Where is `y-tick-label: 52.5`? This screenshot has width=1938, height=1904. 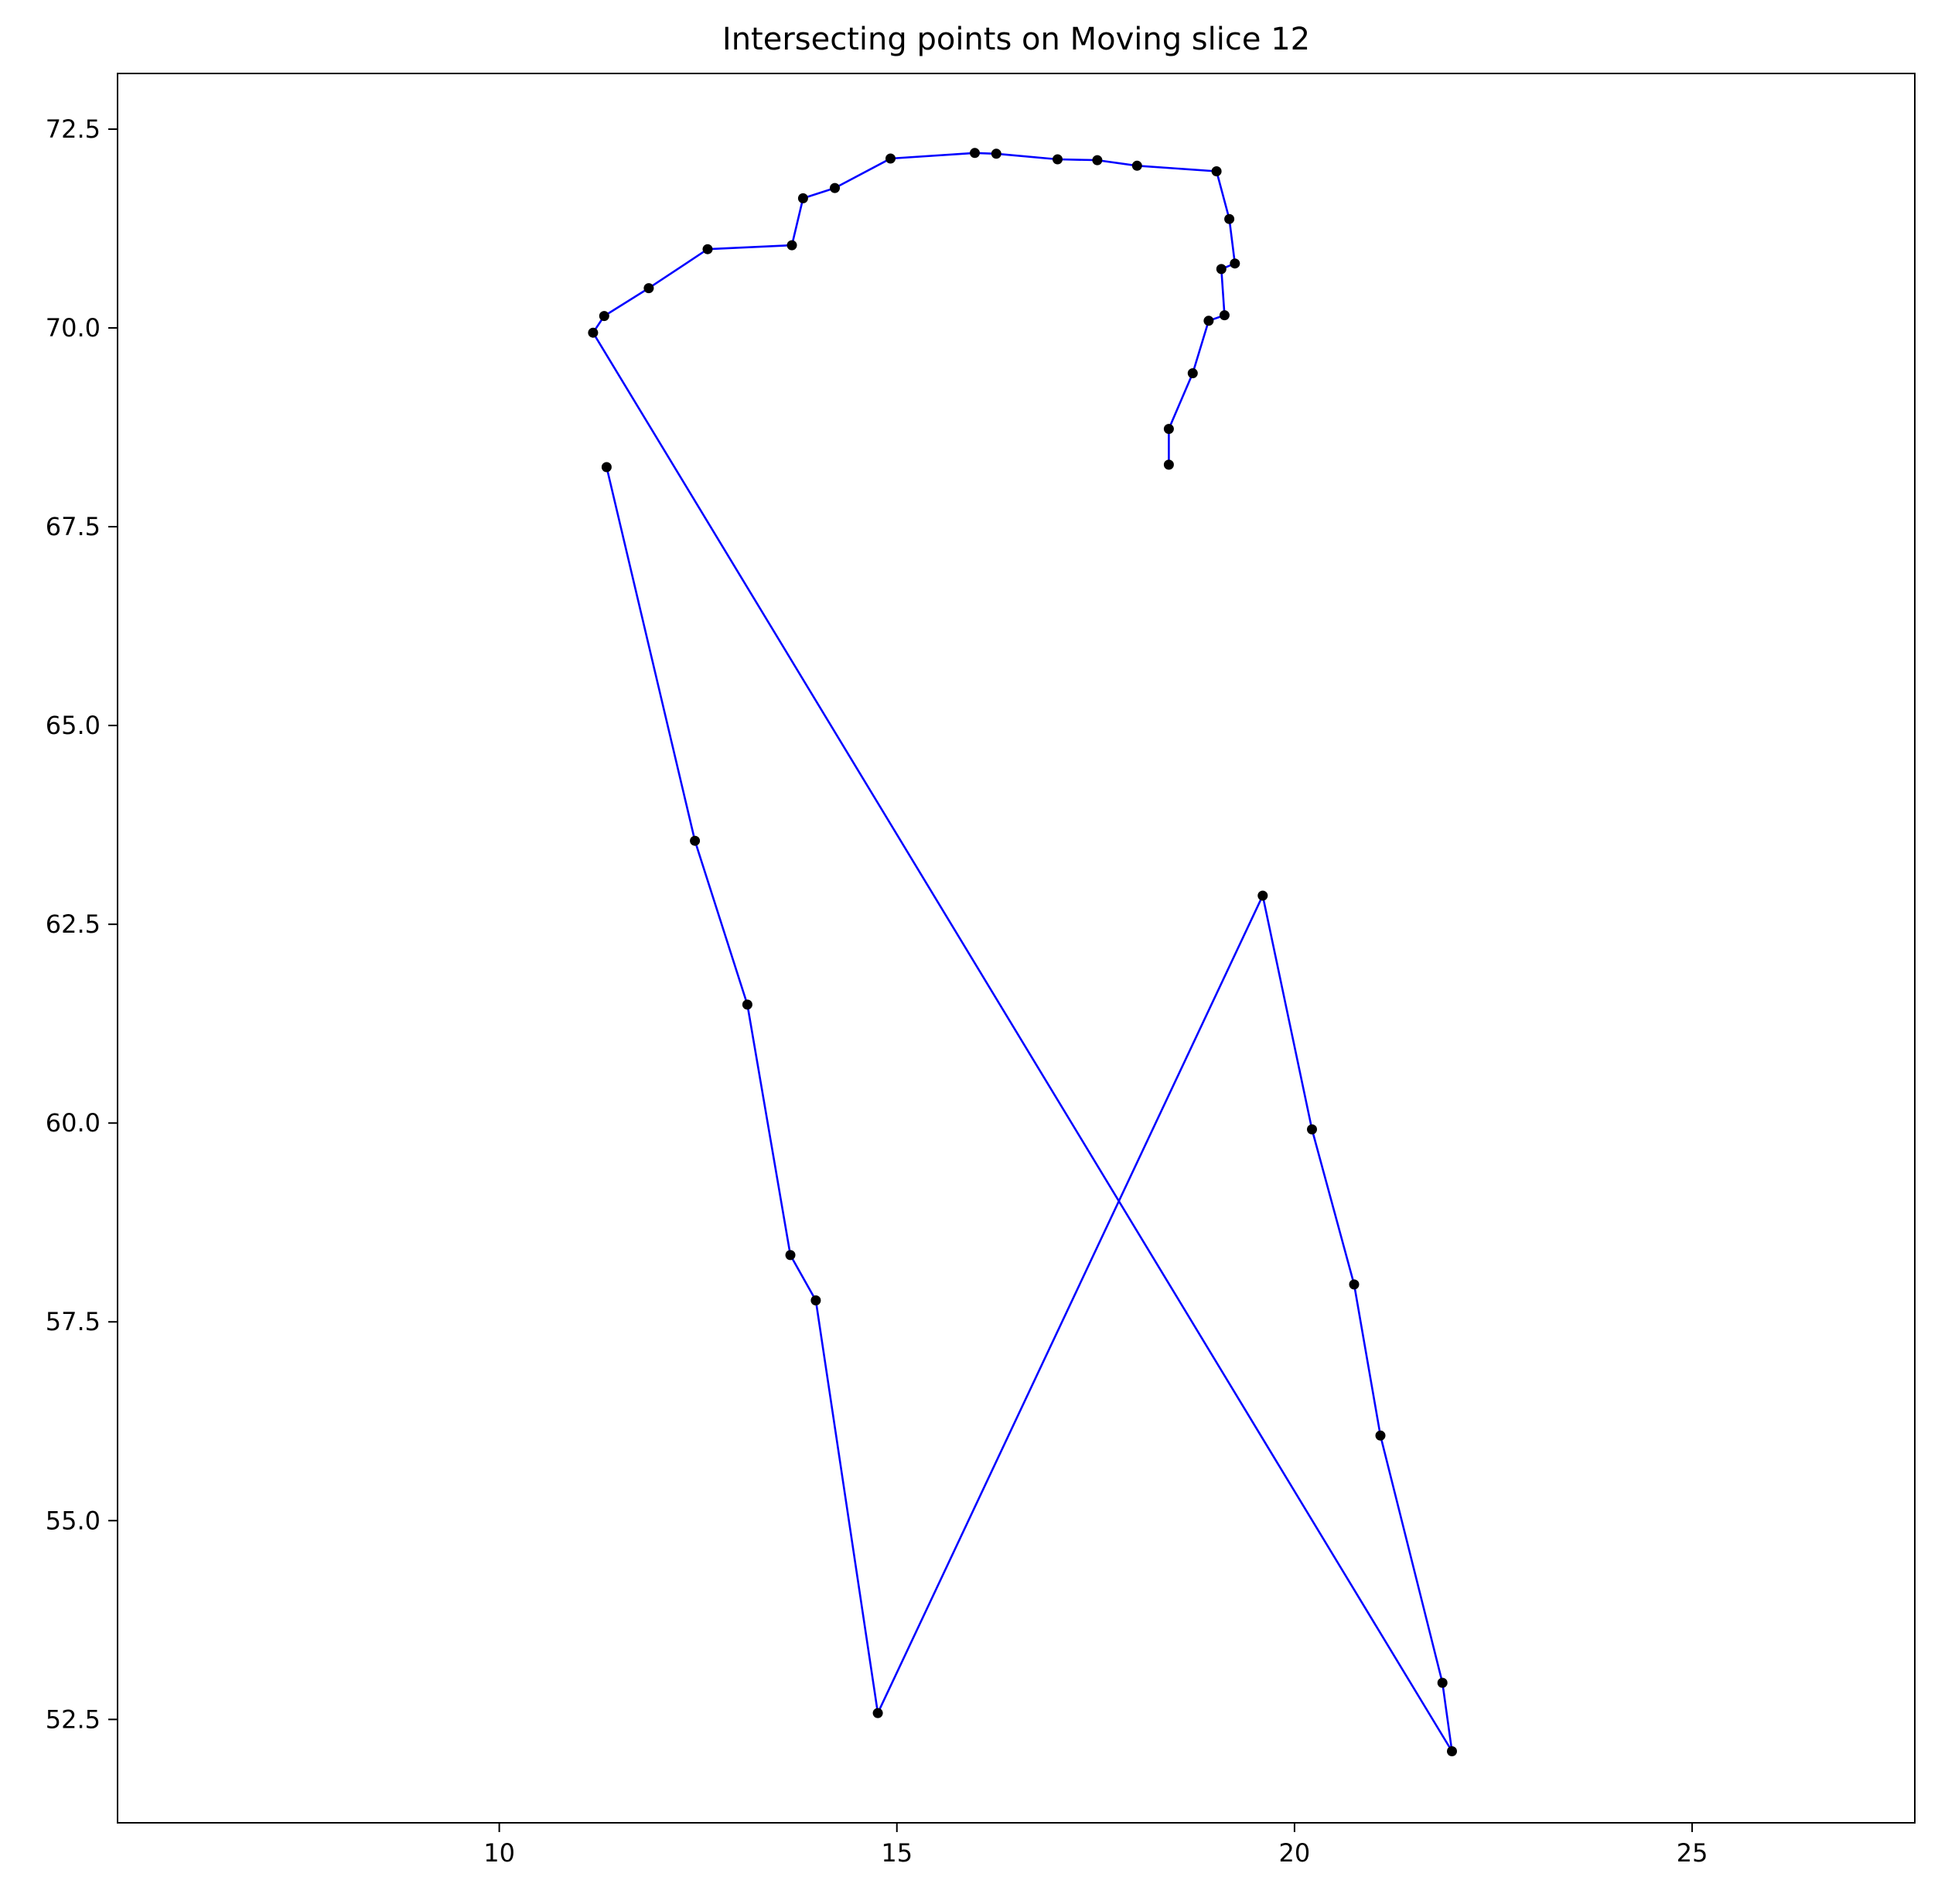
y-tick-label: 52.5 is located at coordinates (73, 1719).